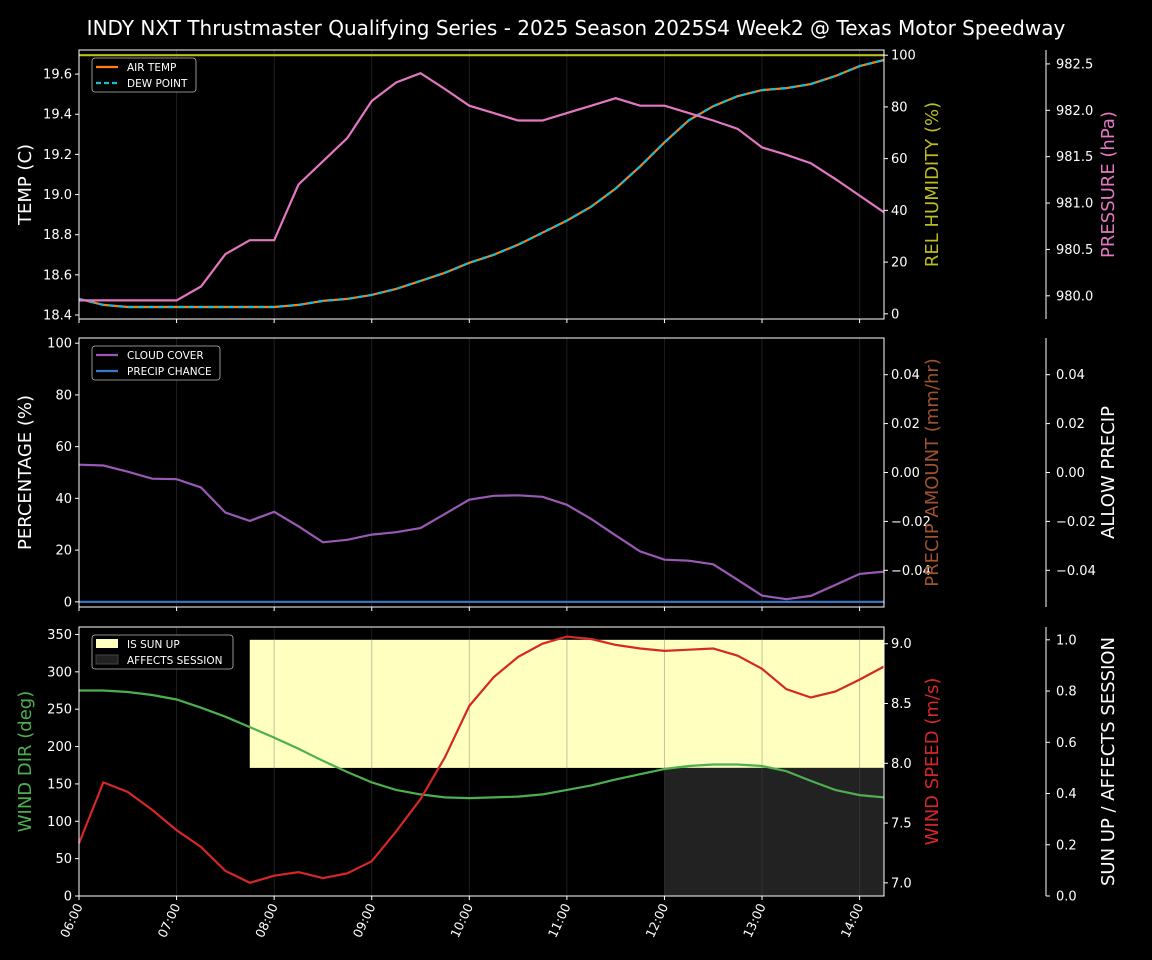 This screenshot has width=1152, height=960. I want to click on affects-session-band, so click(774, 831).